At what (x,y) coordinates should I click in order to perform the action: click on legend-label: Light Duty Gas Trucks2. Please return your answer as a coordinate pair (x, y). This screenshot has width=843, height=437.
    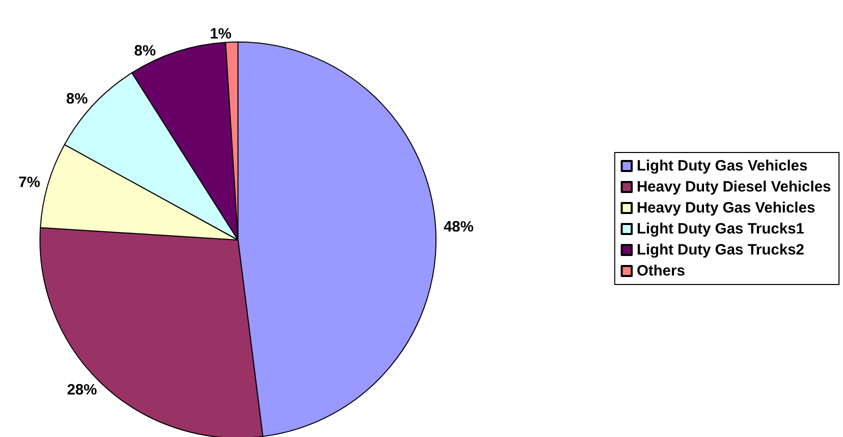
    Looking at the image, I should click on (720, 250).